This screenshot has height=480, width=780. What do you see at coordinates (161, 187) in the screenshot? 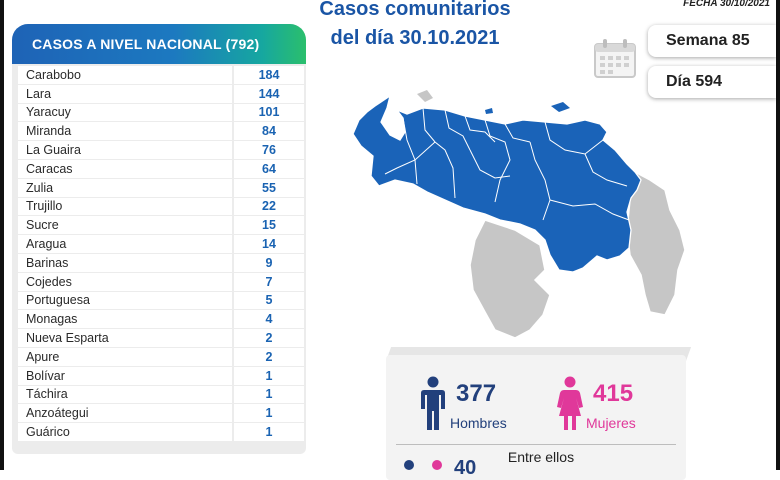
I see `state-row: Zulia 55` at bounding box center [161, 187].